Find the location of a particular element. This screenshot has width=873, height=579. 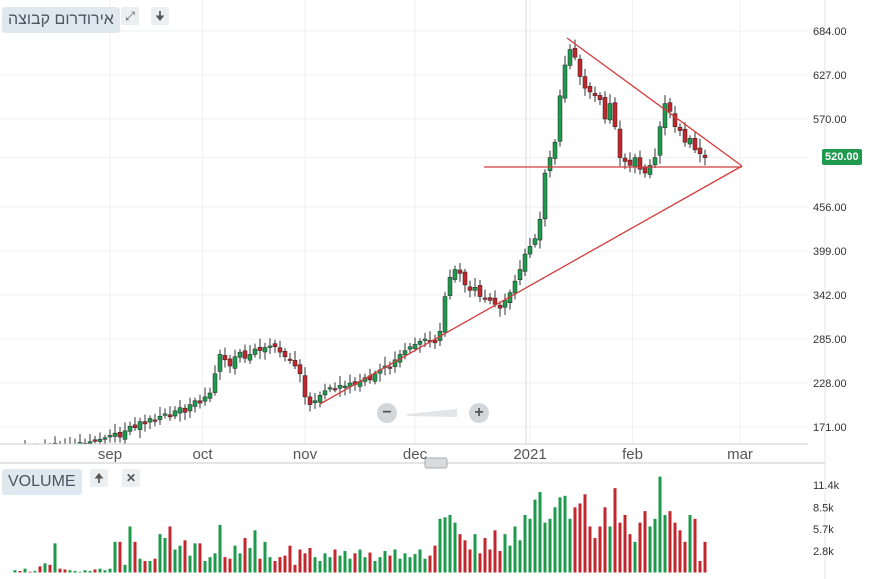

price-tick-label: 399.00 is located at coordinates (830, 252).